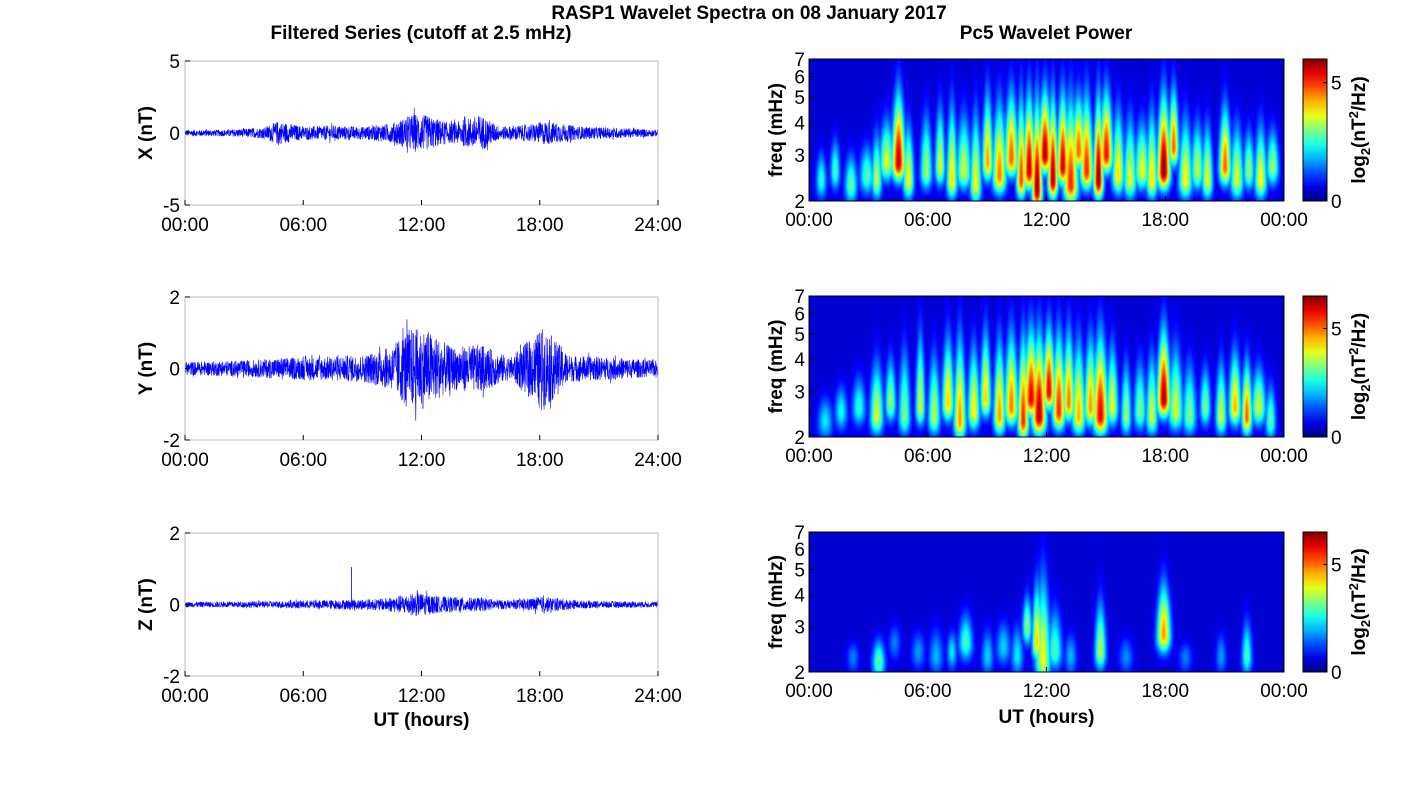 This screenshot has height=788, width=1418. I want to click on right-column-title: Pc5 Wavelet Power, so click(1046, 33).